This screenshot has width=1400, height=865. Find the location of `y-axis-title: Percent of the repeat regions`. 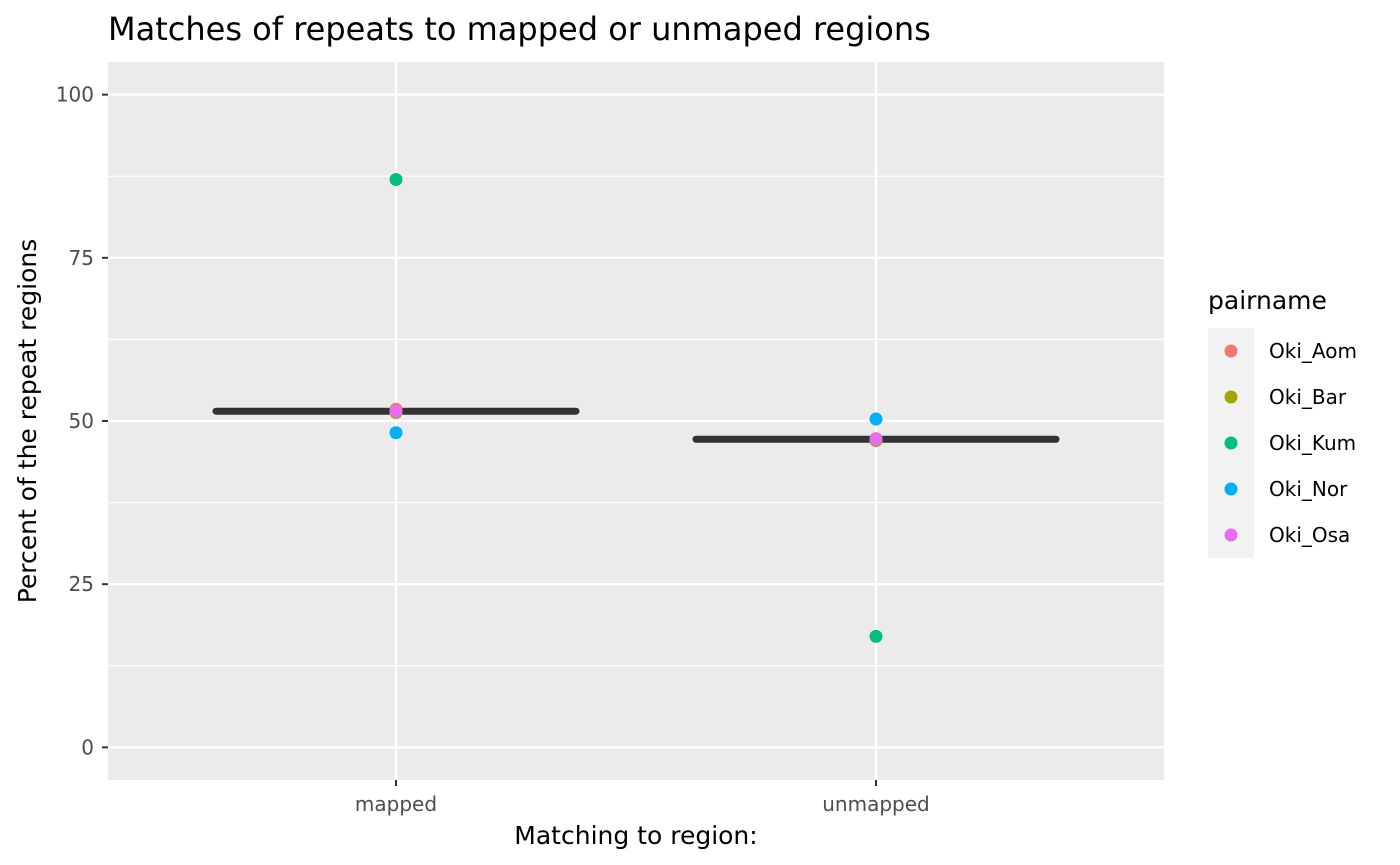

y-axis-title: Percent of the repeat regions is located at coordinates (27, 421).